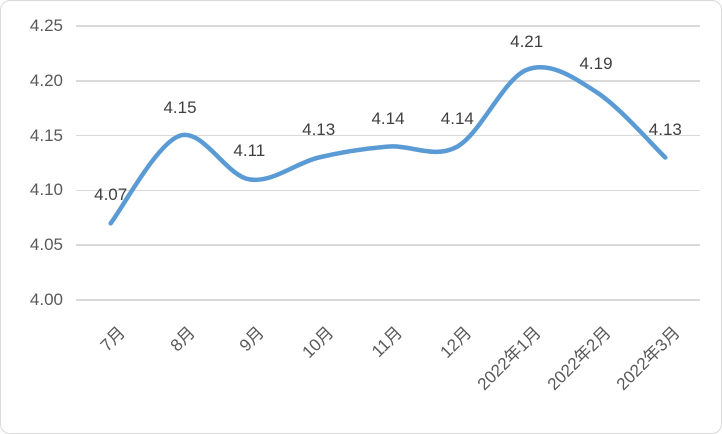 This screenshot has width=722, height=434. I want to click on y-axis-tick-label: 4.25, so click(46, 25).